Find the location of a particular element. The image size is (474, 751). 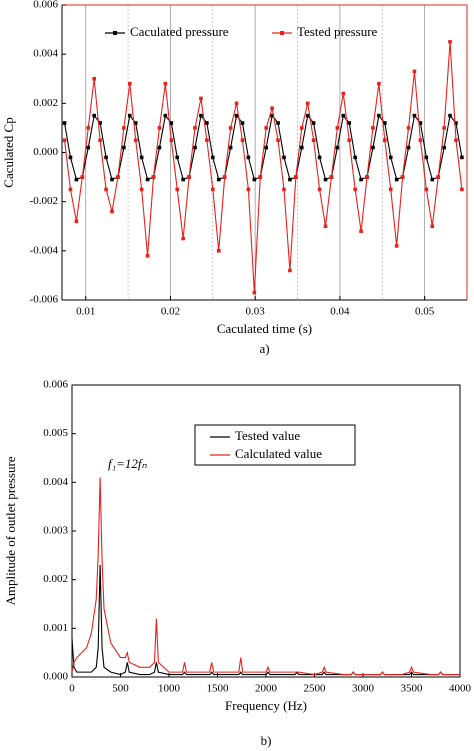

caption: a) is located at coordinates (264, 348).